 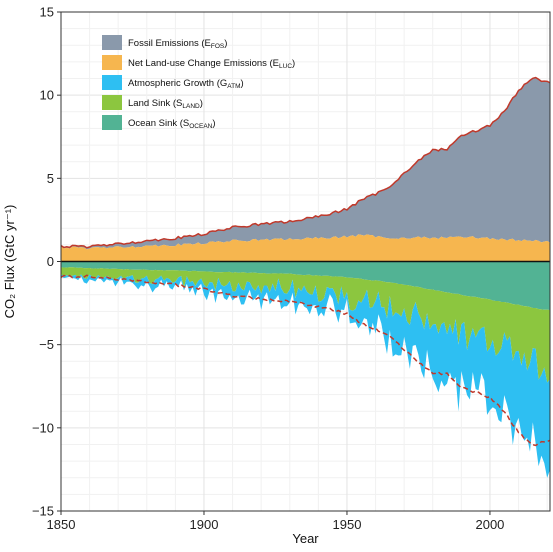 What do you see at coordinates (50, 178) in the screenshot?
I see `y-tick-label: 5` at bounding box center [50, 178].